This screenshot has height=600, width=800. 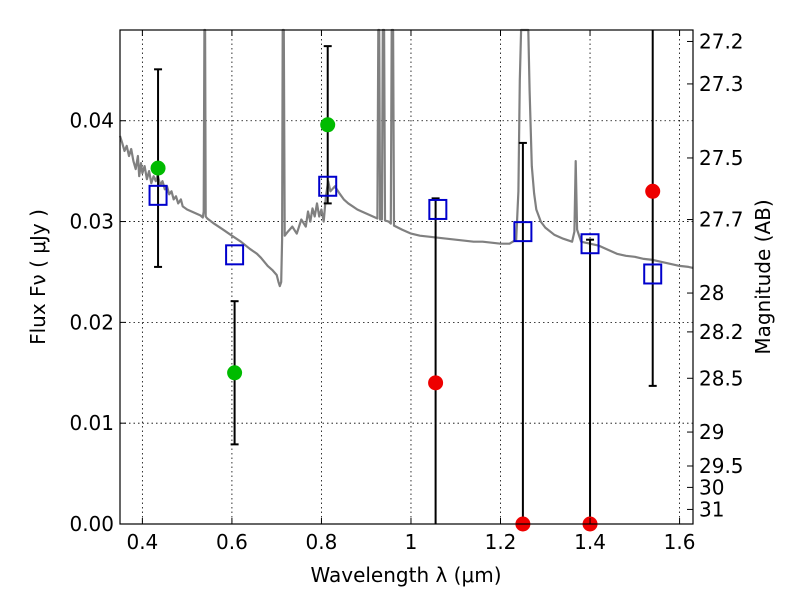 What do you see at coordinates (38, 277) in the screenshot?
I see `y-axis-label: Flux Fν ( μJy )` at bounding box center [38, 277].